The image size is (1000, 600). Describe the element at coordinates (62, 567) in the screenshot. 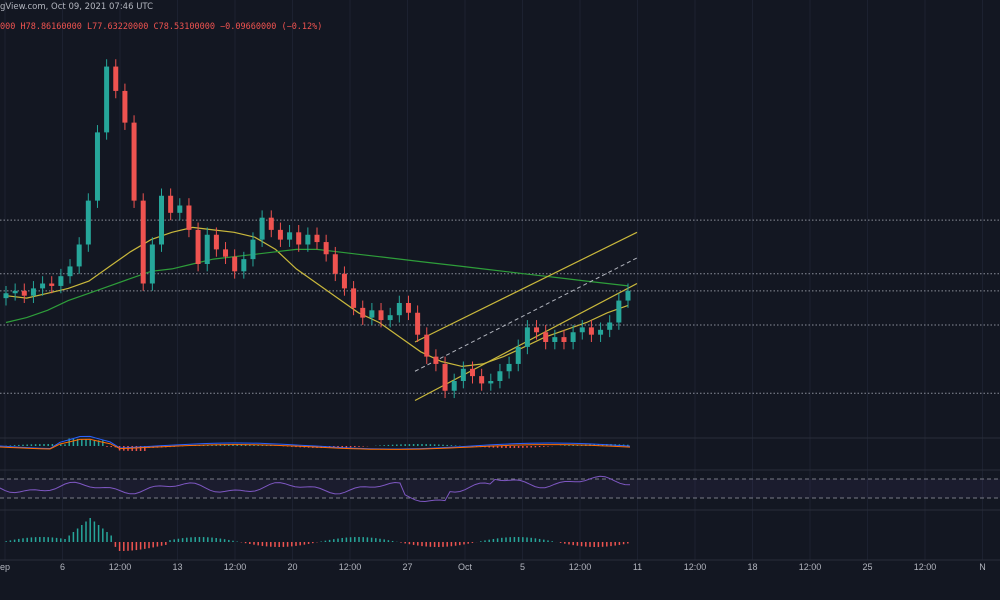

I see `x-tick-label: 6` at that location.